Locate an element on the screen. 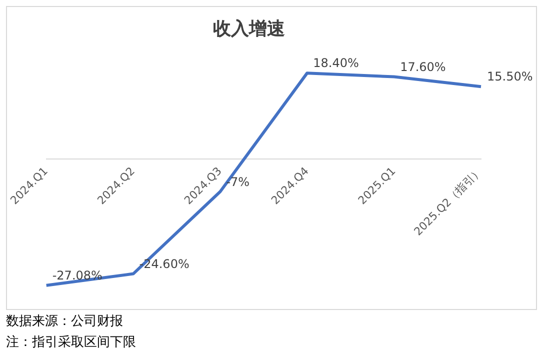  data-label: 17.60% is located at coordinates (423, 67).